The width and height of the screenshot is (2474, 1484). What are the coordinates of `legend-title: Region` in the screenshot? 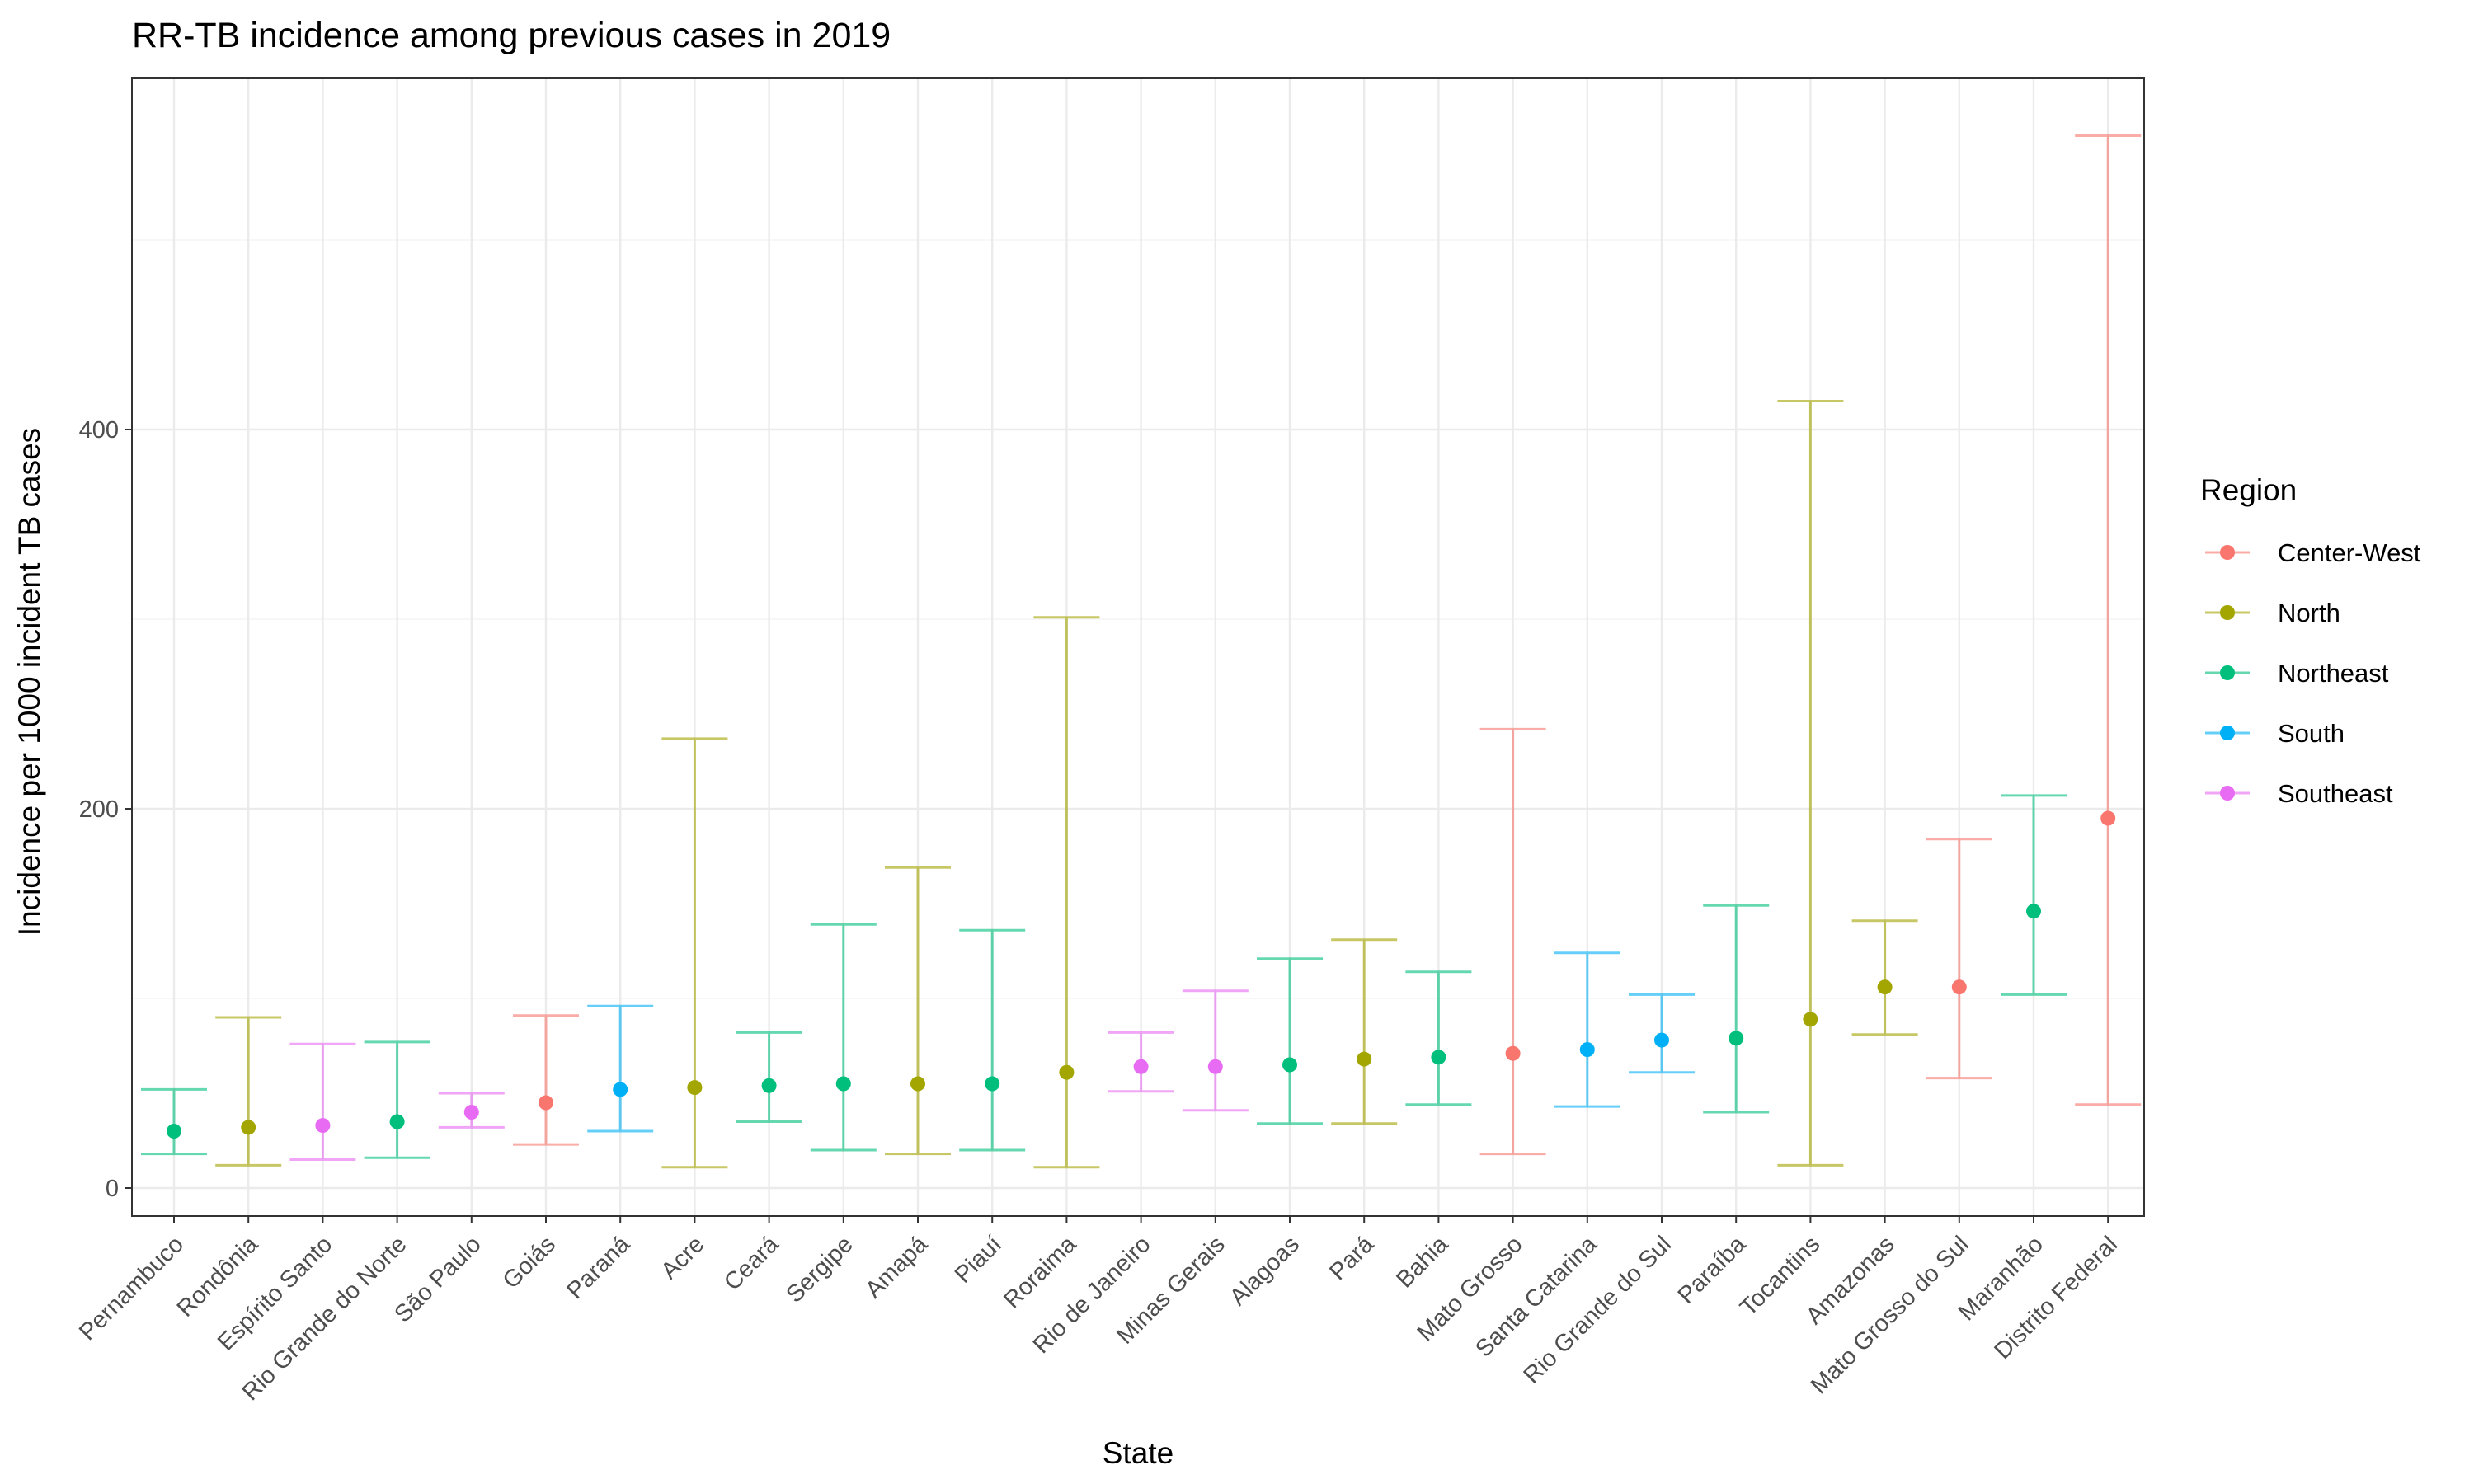 It's located at (2248, 490).